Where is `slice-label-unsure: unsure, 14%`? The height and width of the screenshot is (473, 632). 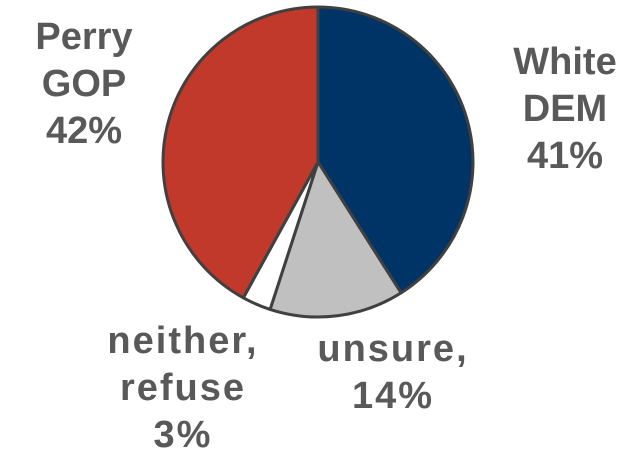 slice-label-unsure: unsure, 14% is located at coordinates (393, 373).